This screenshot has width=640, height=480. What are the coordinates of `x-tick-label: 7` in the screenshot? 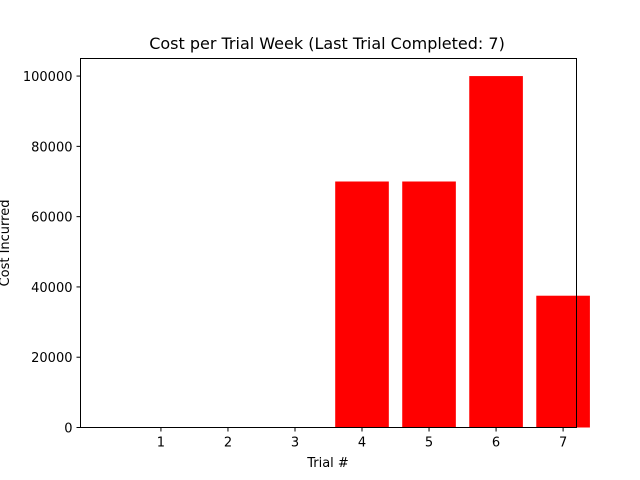 It's located at (563, 443).